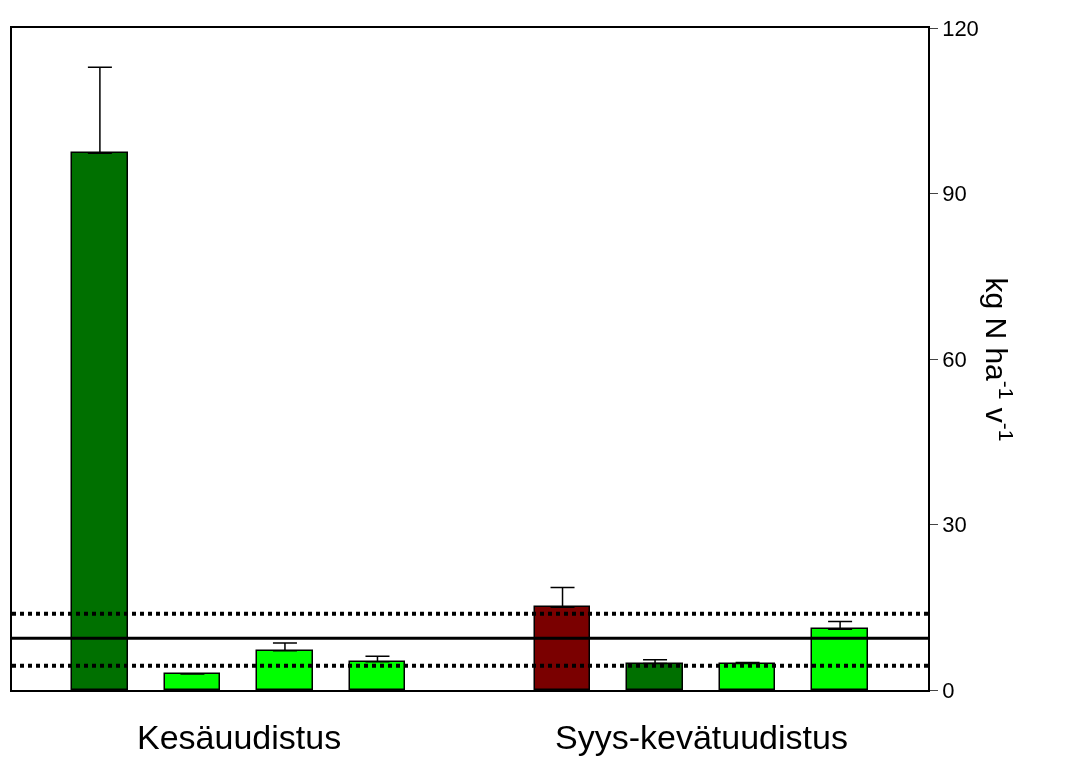 This screenshot has height=770, width=1090. What do you see at coordinates (701, 737) in the screenshot?
I see `text: Syys-kevätuudistus` at bounding box center [701, 737].